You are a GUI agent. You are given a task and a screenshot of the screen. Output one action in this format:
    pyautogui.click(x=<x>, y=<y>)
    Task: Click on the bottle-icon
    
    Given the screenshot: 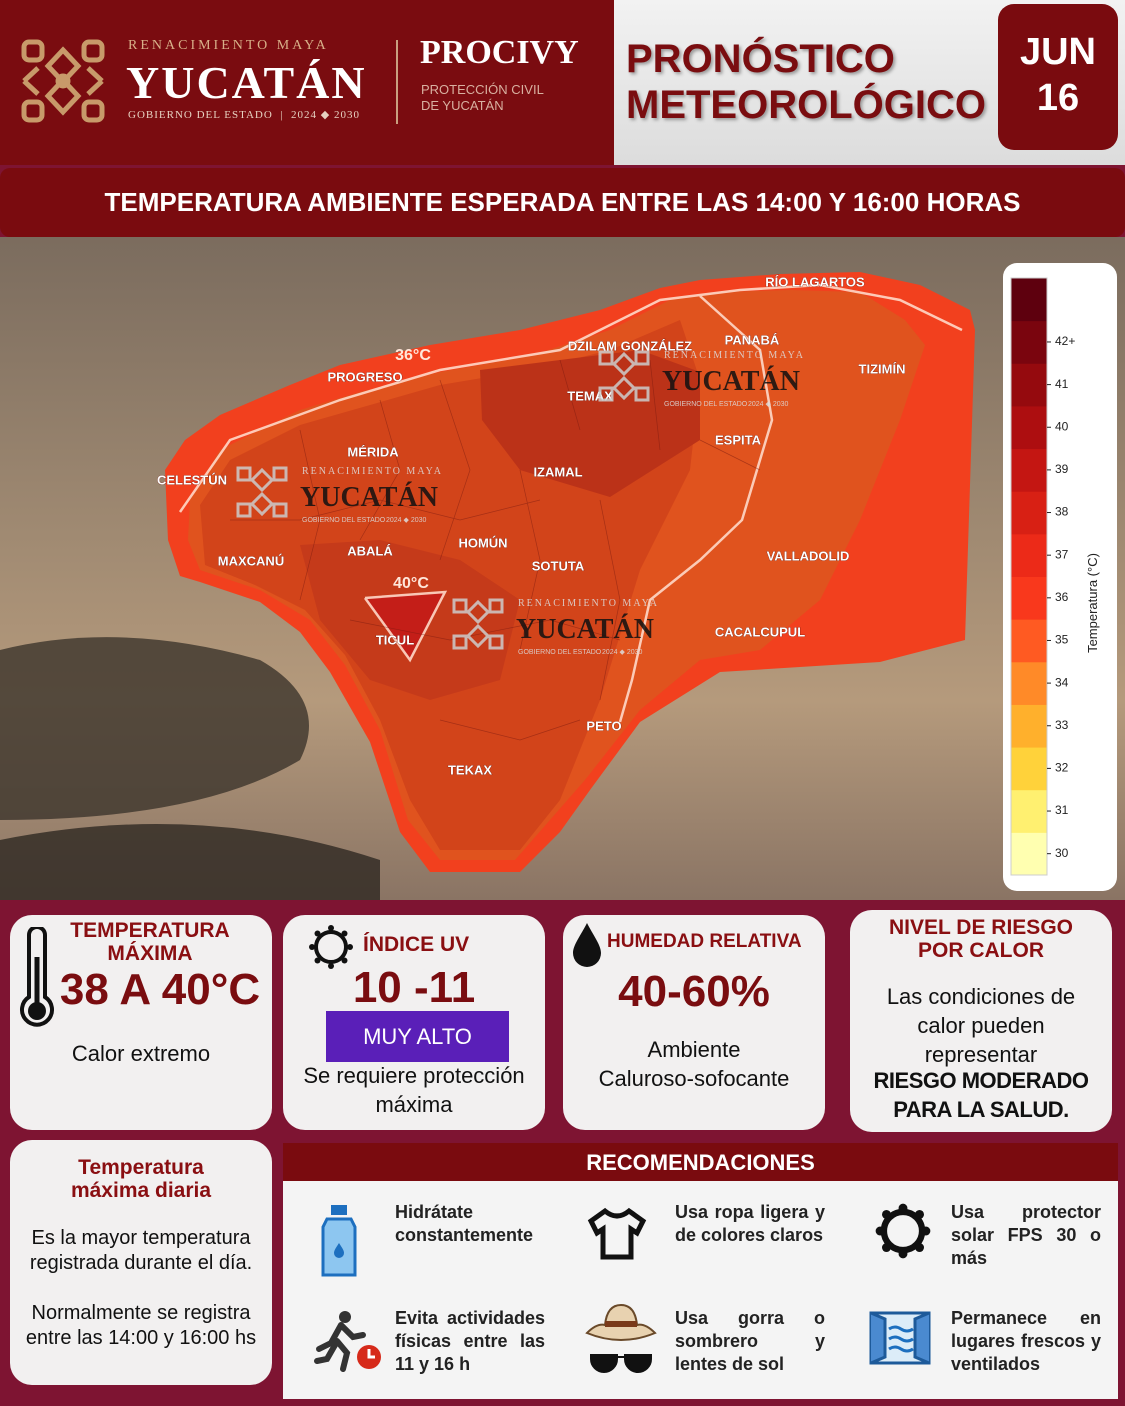 What is the action you would take?
    pyautogui.click(x=339, y=1241)
    